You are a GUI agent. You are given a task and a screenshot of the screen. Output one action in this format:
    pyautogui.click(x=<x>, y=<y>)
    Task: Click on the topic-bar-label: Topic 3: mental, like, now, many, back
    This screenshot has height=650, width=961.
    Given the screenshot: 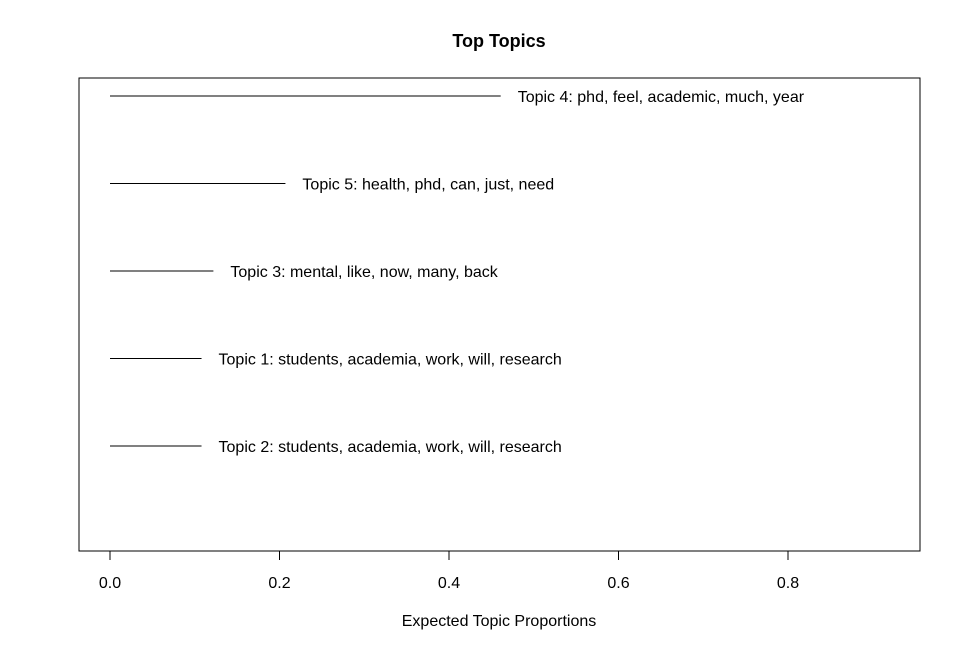 What is the action you would take?
    pyautogui.click(x=364, y=272)
    